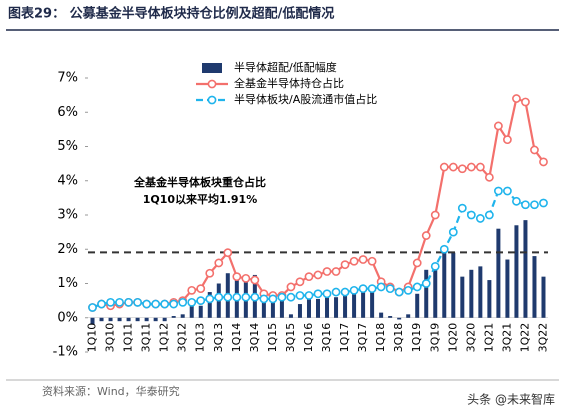 The image size is (565, 416). I want to click on x-tick-label: 3Q14, so click(254, 338).